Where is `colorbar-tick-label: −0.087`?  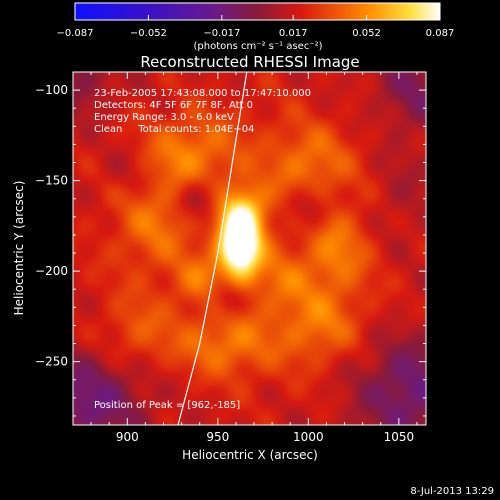 colorbar-tick-label: −0.087 is located at coordinates (74, 33).